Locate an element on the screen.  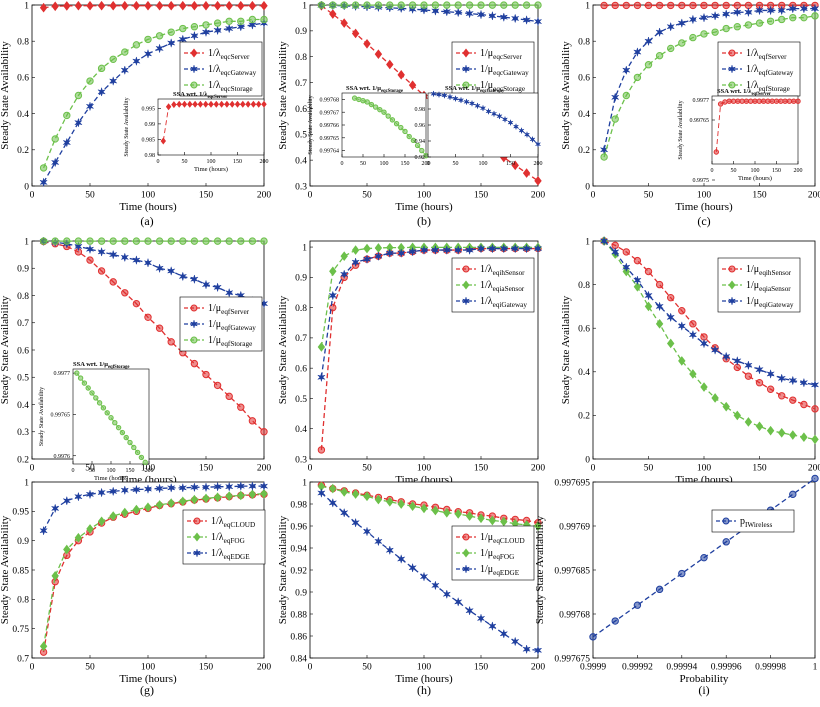
inset-y-axis-label: Steady State Availability is located at coordinates (127, 126).